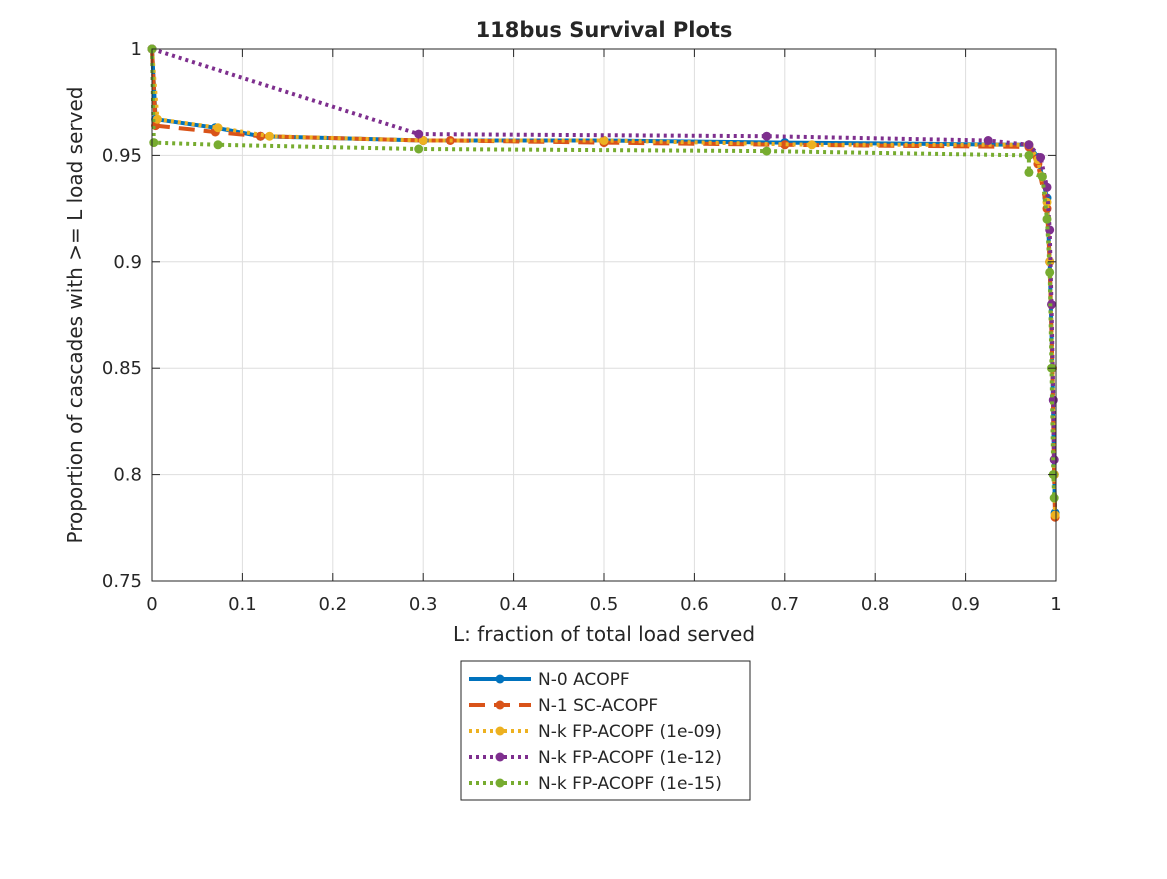 This screenshot has width=1167, height=879. Describe the element at coordinates (127, 475) in the screenshot. I see `y-tick-label: 0.8` at that location.